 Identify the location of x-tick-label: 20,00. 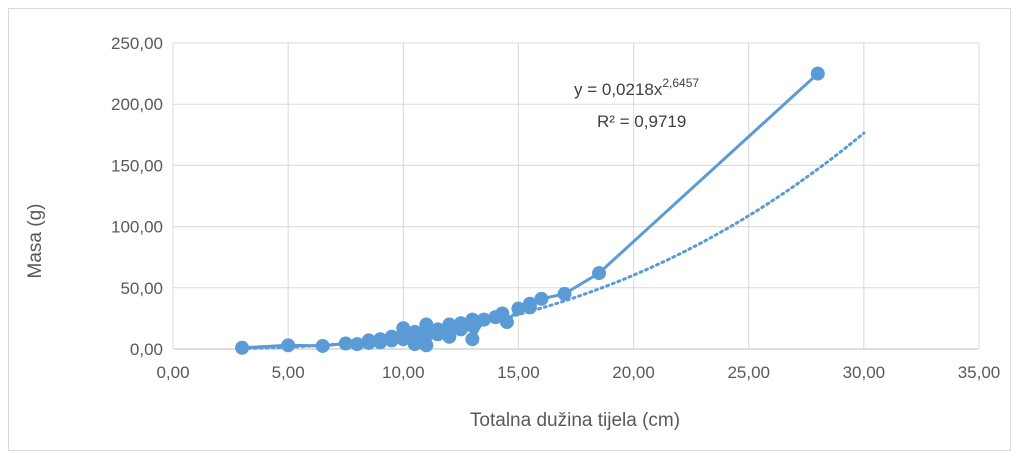
(633, 372).